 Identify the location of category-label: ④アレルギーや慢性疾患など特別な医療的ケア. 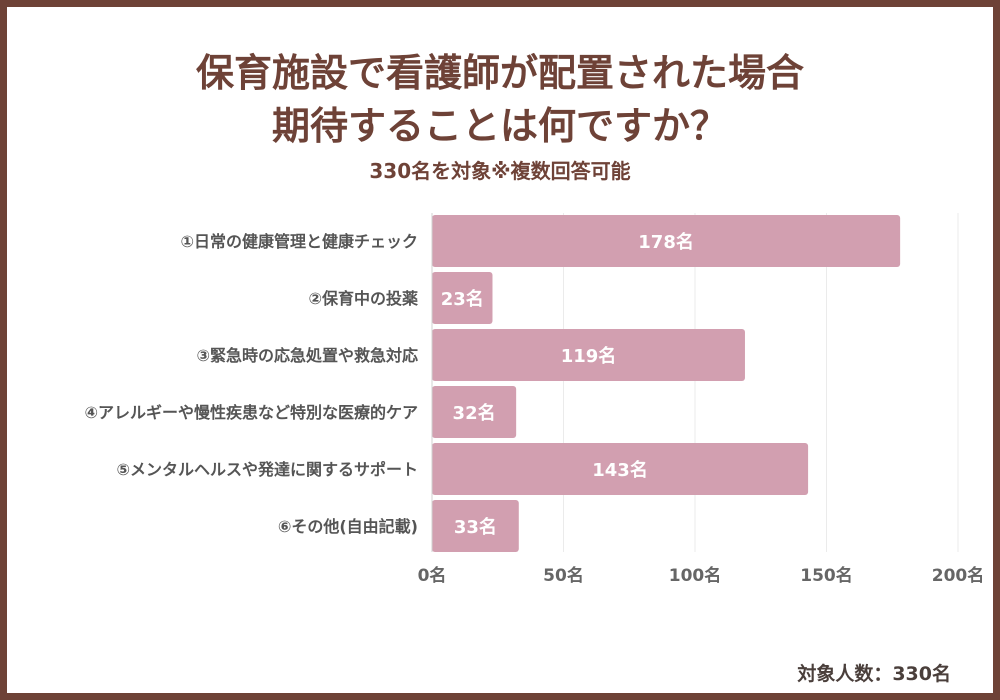
(251, 412).